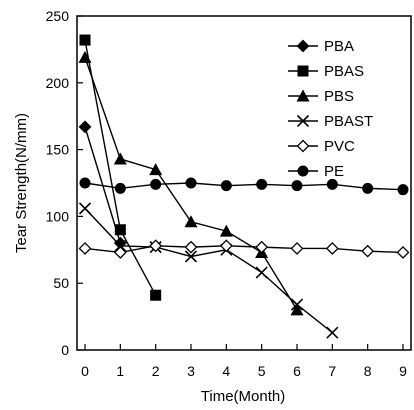 The image size is (414, 410). Describe the element at coordinates (297, 371) in the screenshot. I see `x-tick-label: 6` at that location.